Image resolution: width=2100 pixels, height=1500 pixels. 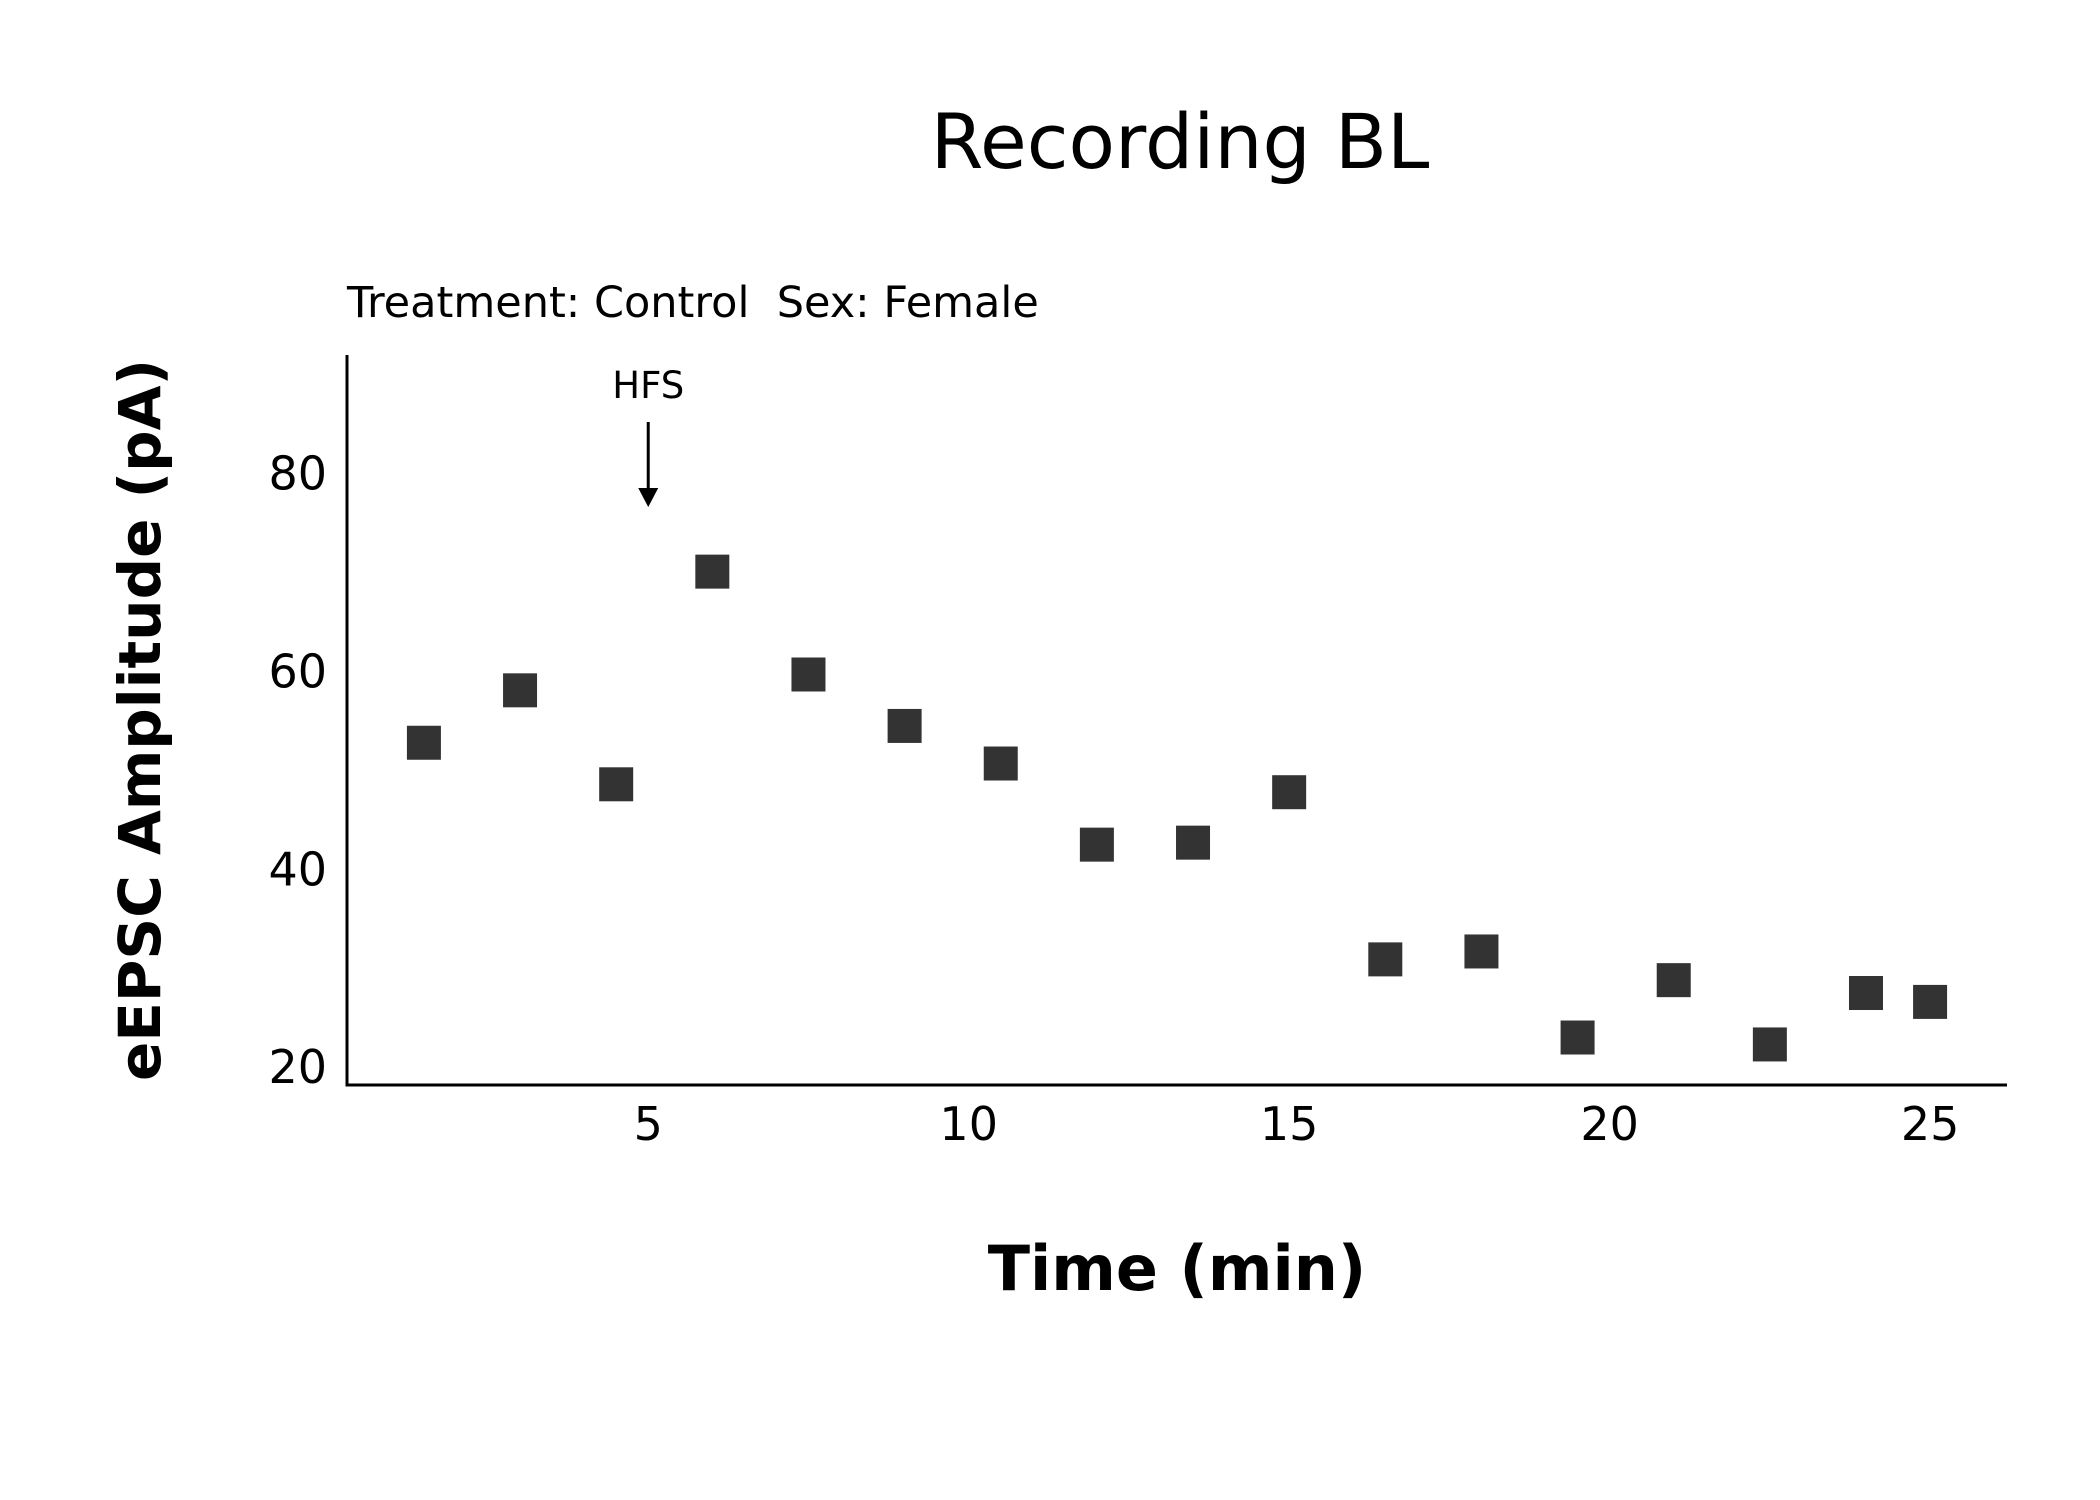 What do you see at coordinates (297, 1067) in the screenshot?
I see `y-tick-label: 20` at bounding box center [297, 1067].